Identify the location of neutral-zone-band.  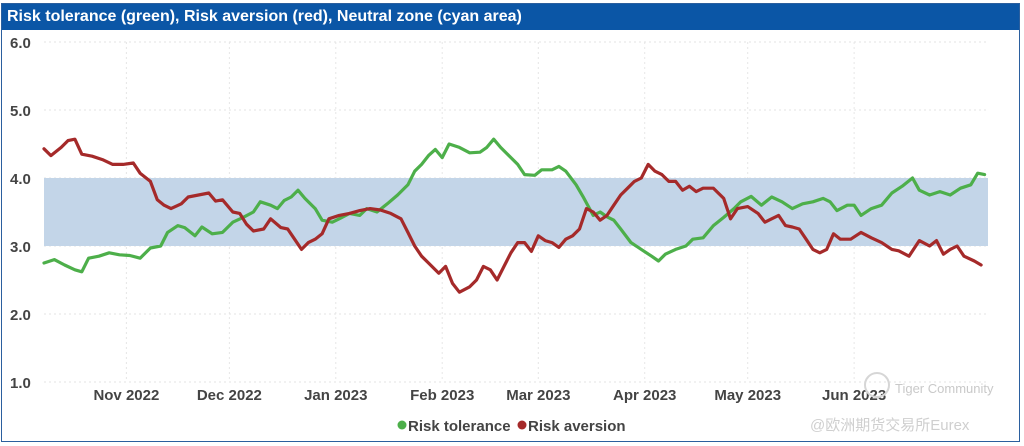
(516, 212).